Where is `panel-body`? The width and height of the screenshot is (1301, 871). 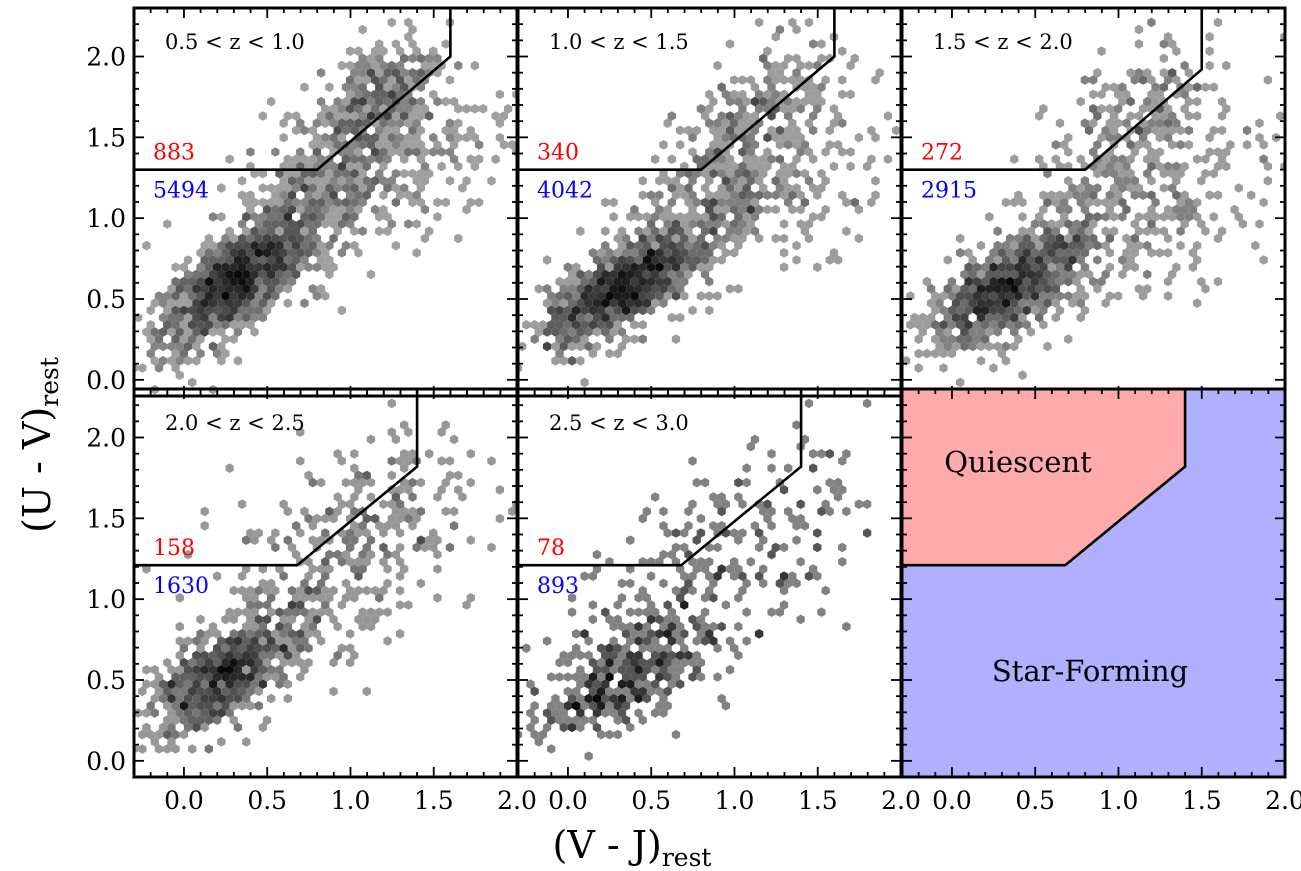 panel-body is located at coordinates (1093, 198).